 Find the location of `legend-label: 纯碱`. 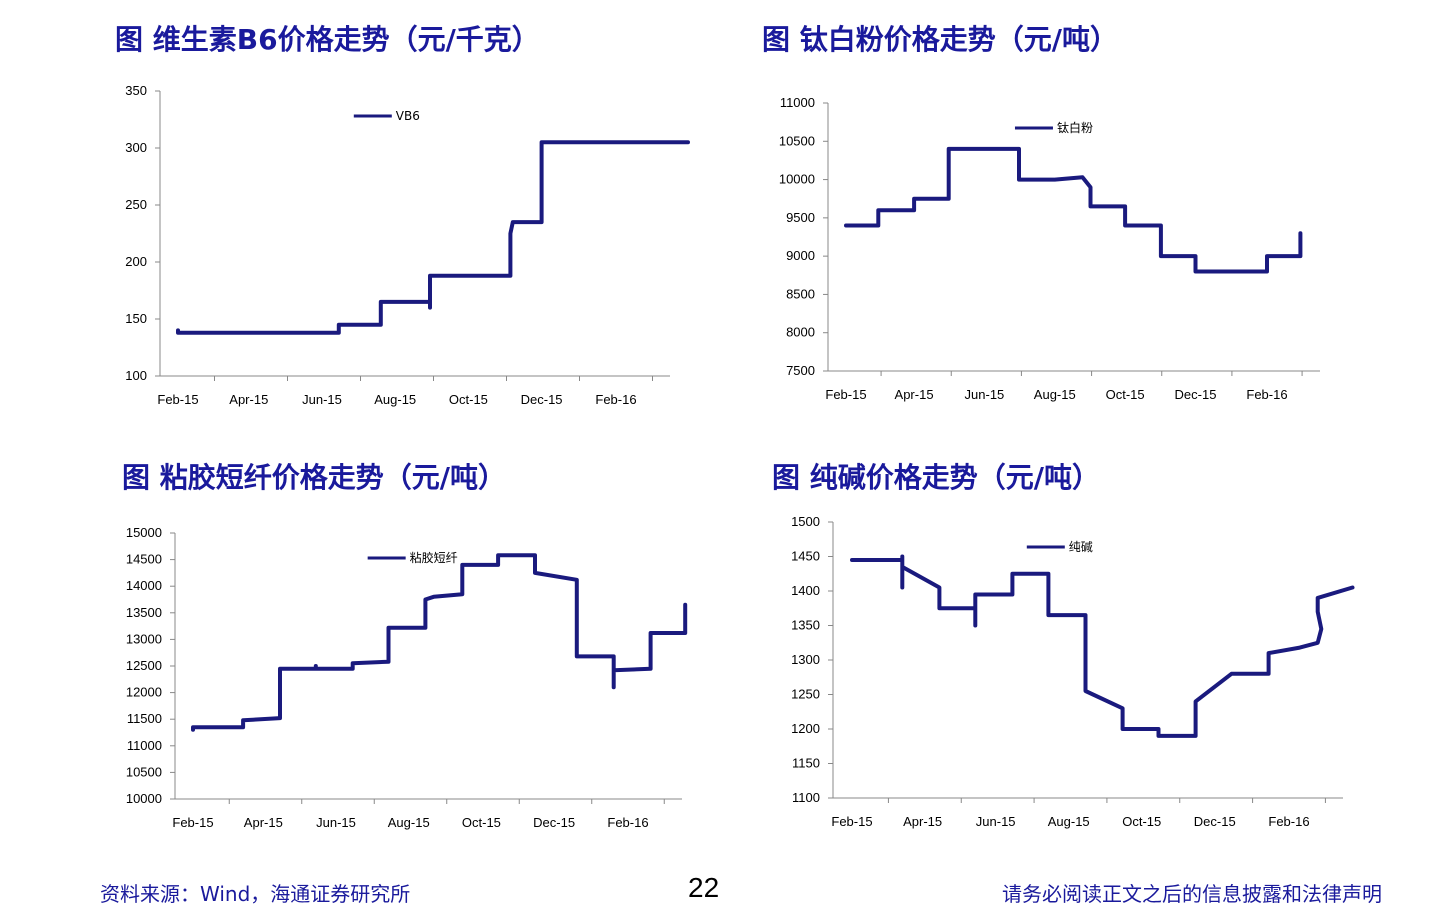

legend-label: 纯碱 is located at coordinates (1081, 547).